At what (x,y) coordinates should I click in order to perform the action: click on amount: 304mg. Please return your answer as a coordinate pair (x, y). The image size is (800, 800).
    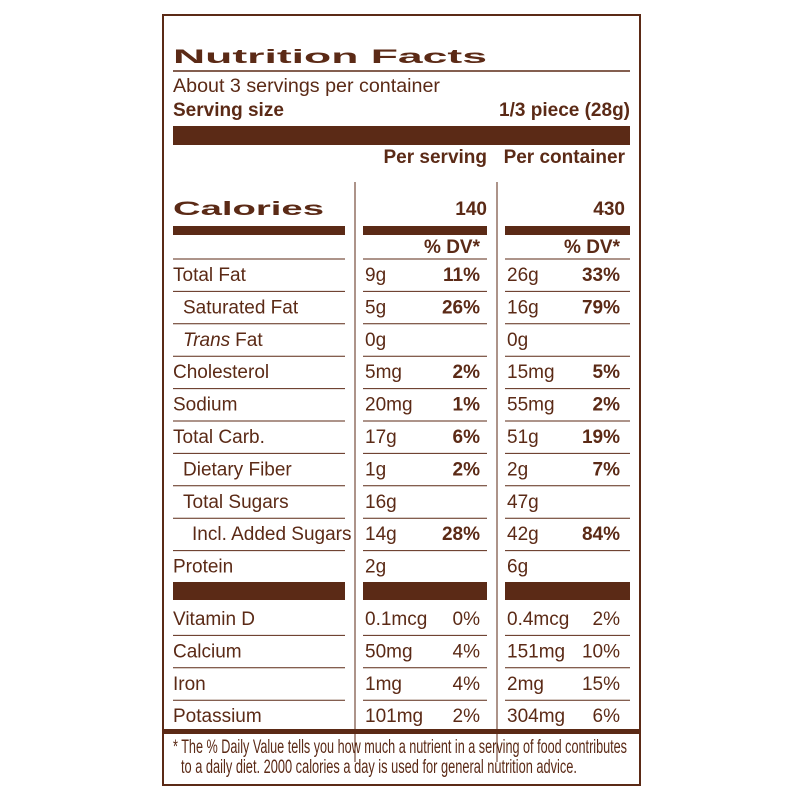
    Looking at the image, I should click on (536, 716).